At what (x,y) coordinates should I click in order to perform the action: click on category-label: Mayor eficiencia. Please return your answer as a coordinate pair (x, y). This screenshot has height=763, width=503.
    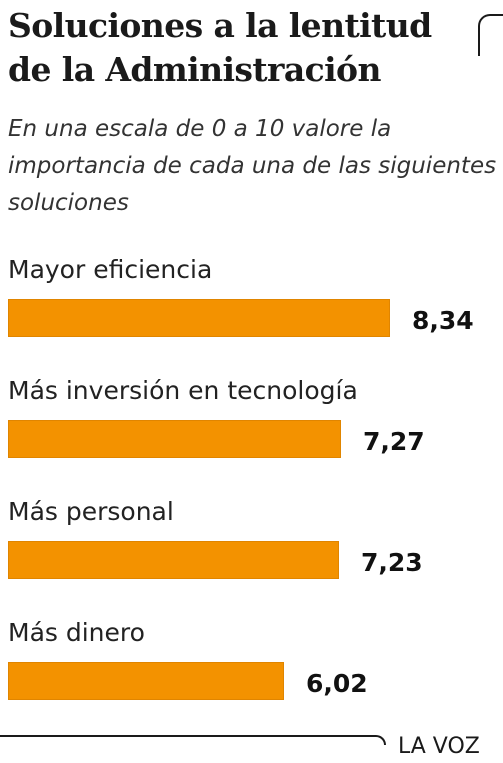
    Looking at the image, I should click on (110, 269).